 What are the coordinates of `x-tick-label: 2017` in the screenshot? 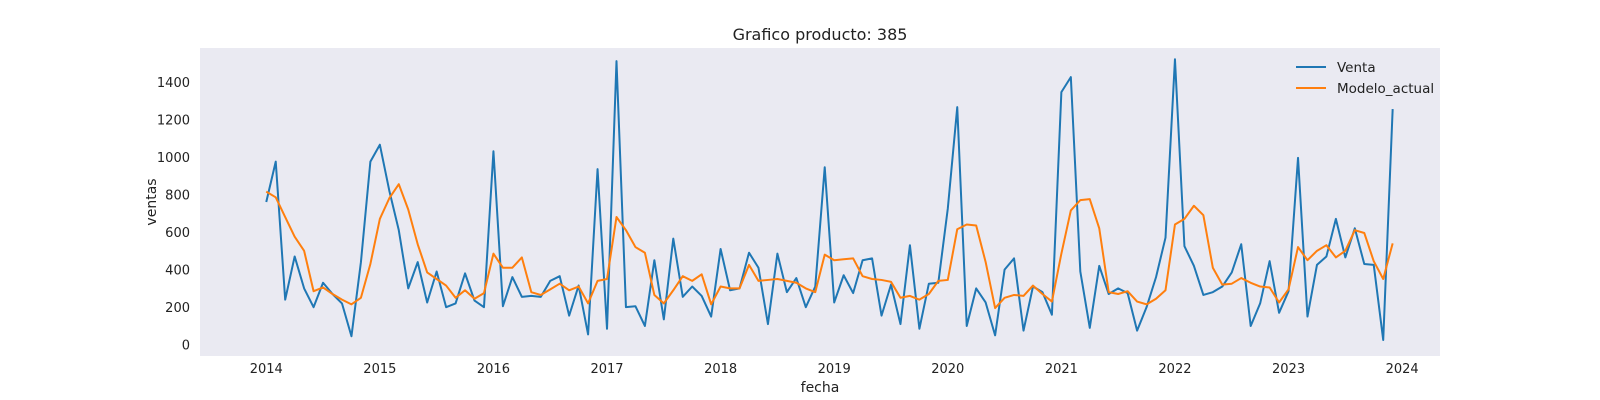 It's located at (606, 369).